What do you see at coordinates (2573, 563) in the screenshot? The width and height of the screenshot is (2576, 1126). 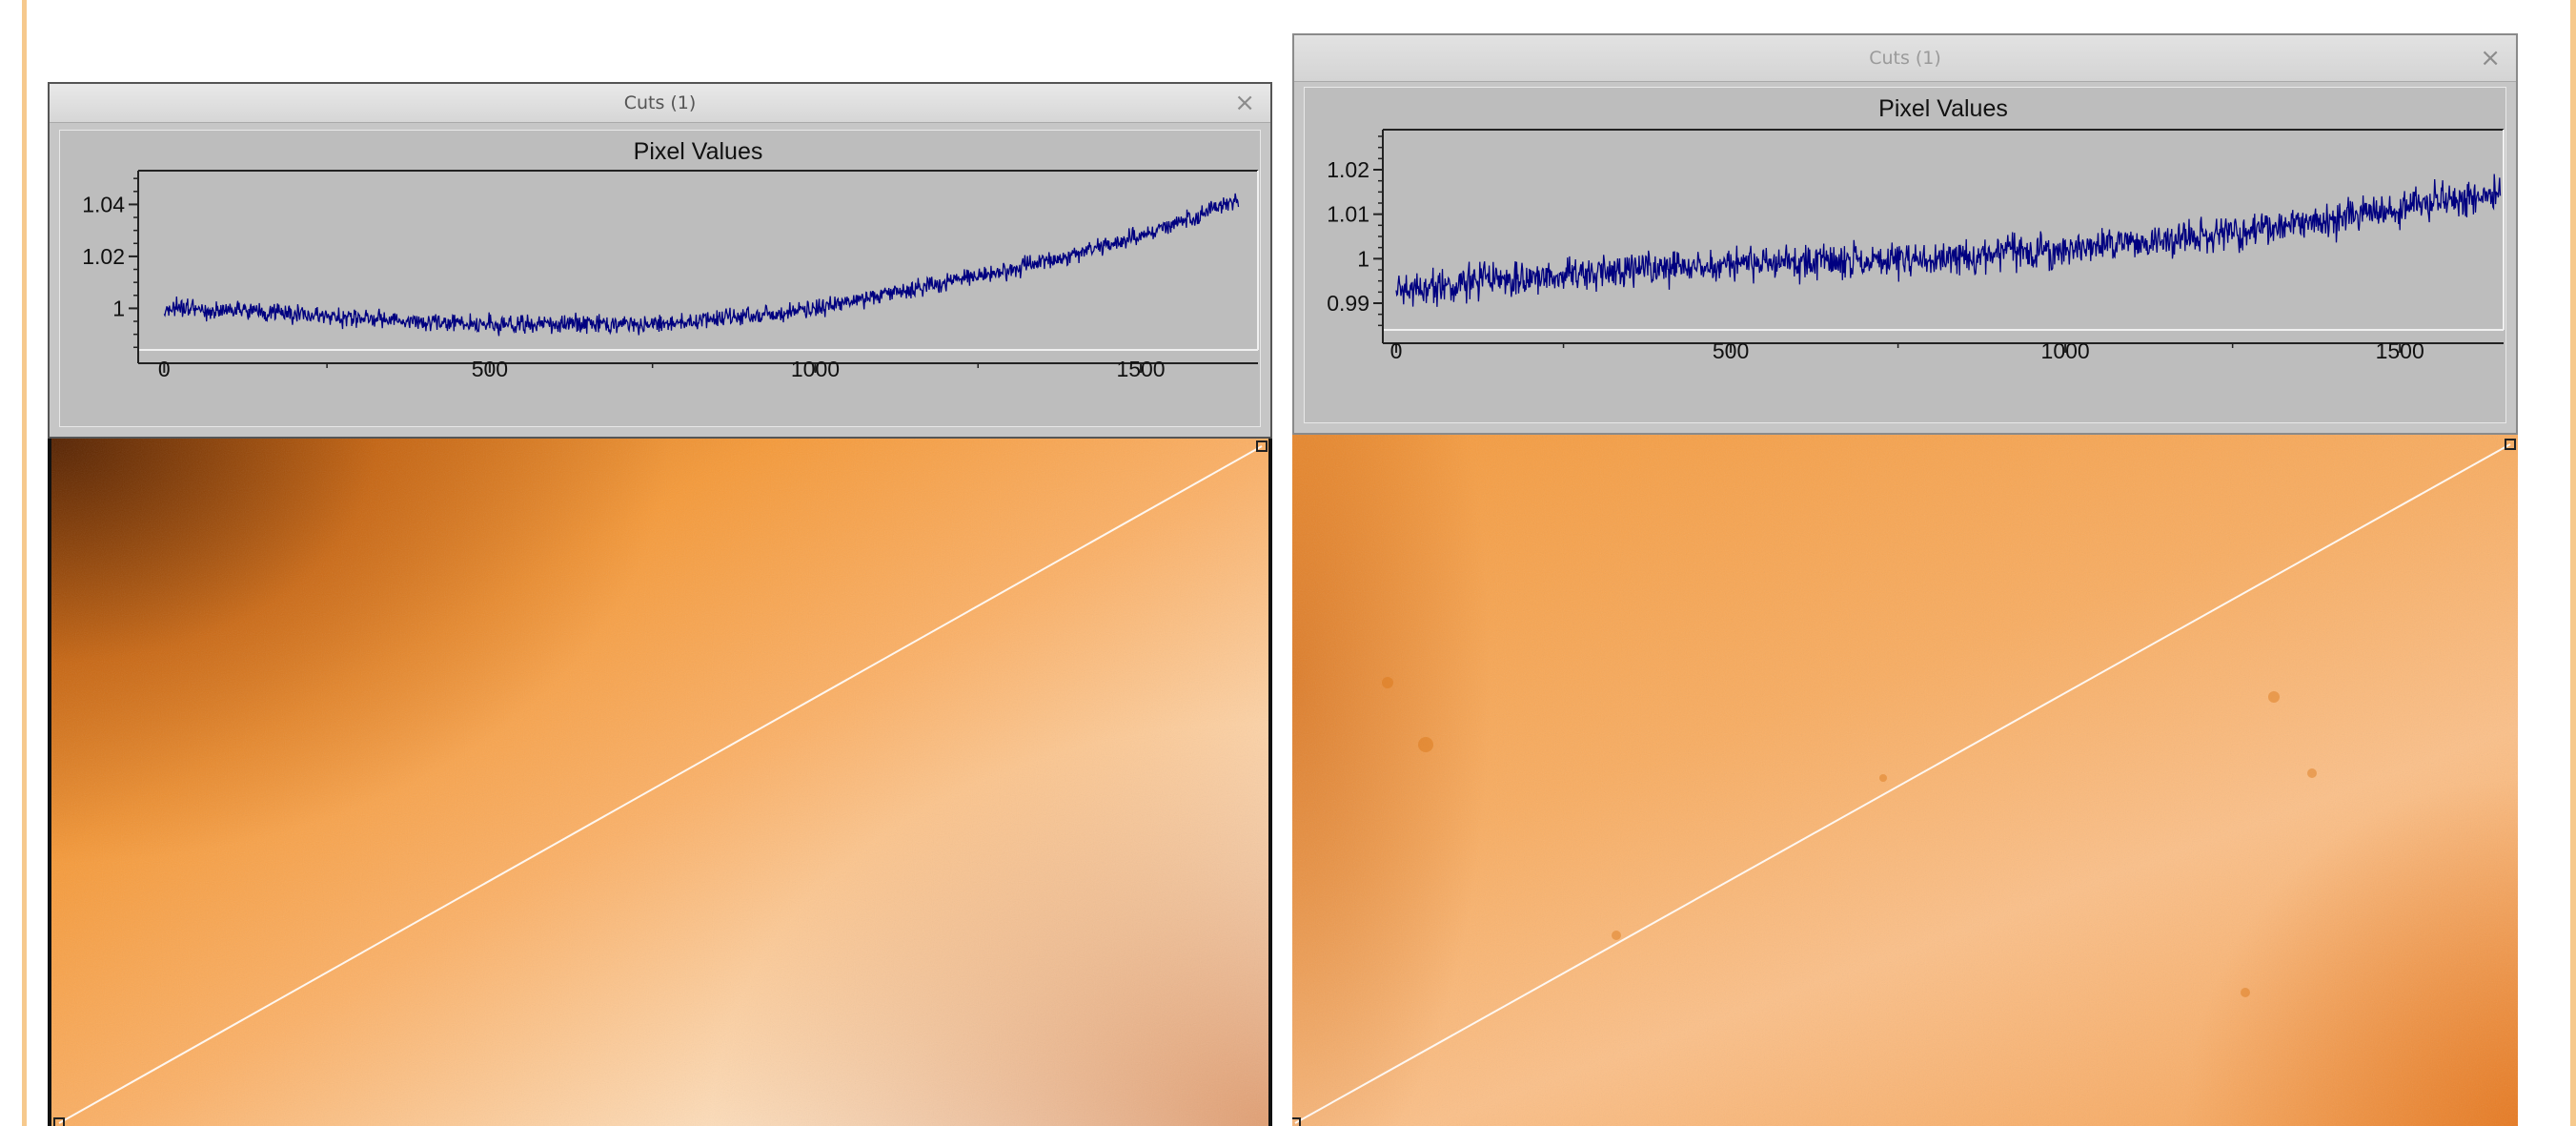 I see `slide-border-right` at bounding box center [2573, 563].